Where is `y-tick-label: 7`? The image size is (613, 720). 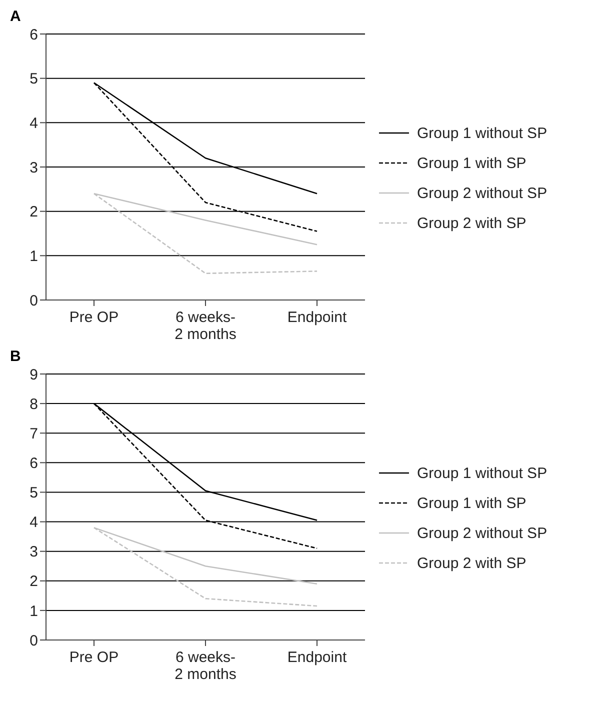 y-tick-label: 7 is located at coordinates (34, 433).